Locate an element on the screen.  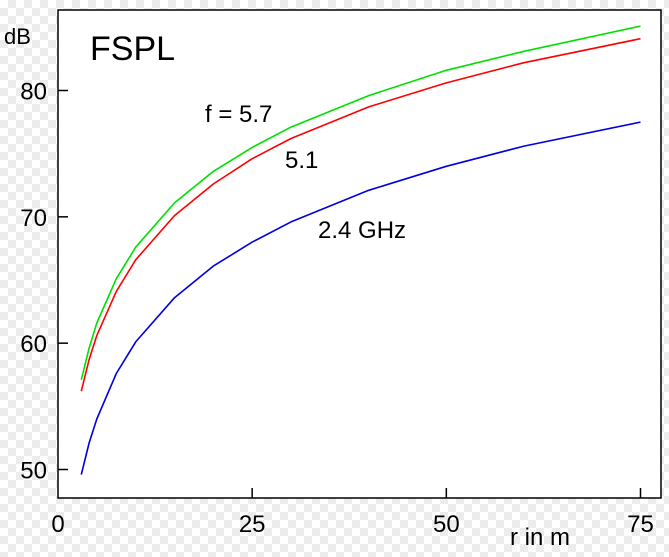
x-axis-label: r in m is located at coordinates (540, 537).